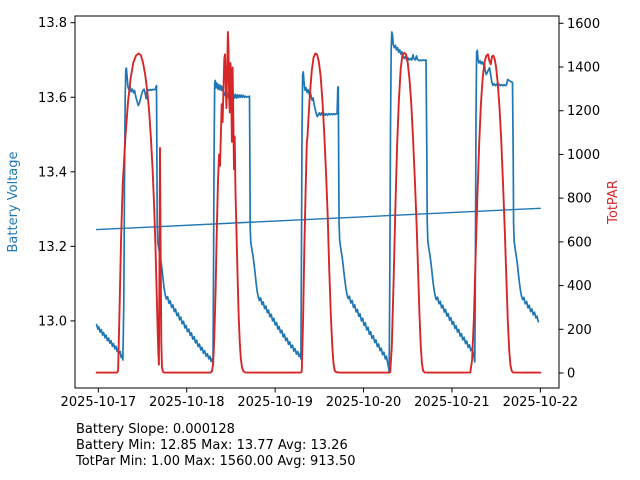  What do you see at coordinates (613, 202) in the screenshot?
I see `y-right-axis-title: TotPAR` at bounding box center [613, 202].